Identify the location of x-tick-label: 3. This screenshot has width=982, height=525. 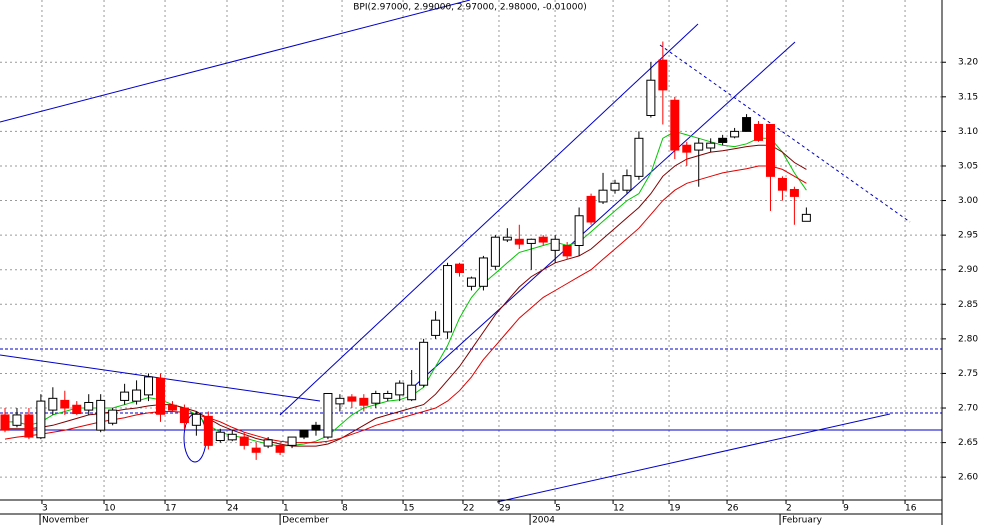
(45, 509).